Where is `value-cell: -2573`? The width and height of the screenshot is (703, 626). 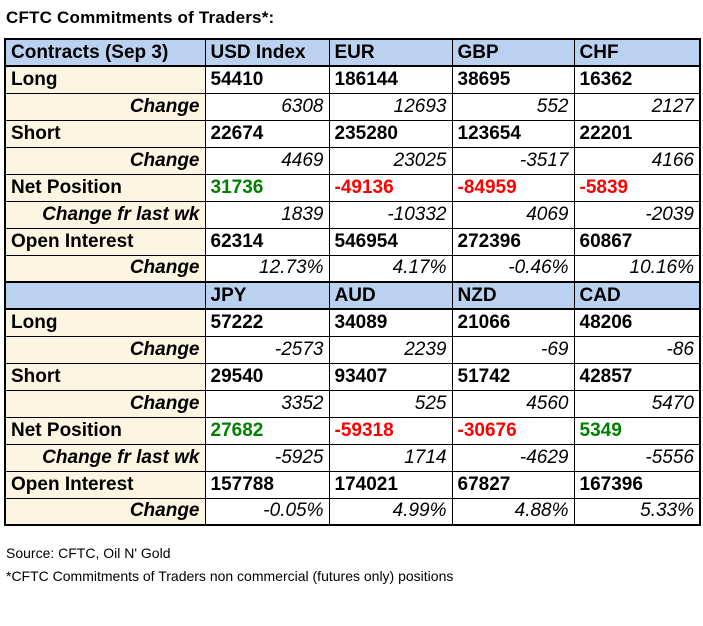
value-cell: -2573 is located at coordinates (267, 349).